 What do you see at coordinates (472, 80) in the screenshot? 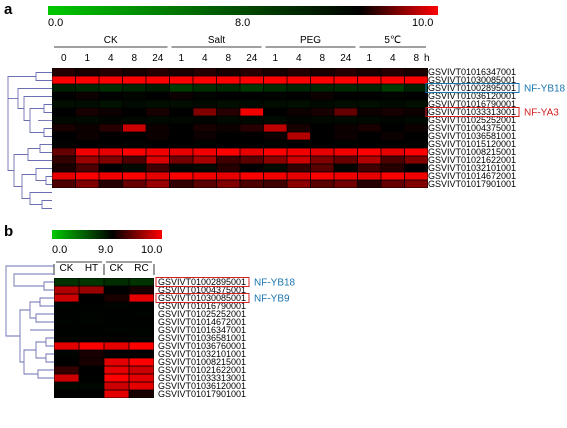
I see `gene-label: GSVIVT01030085001` at bounding box center [472, 80].